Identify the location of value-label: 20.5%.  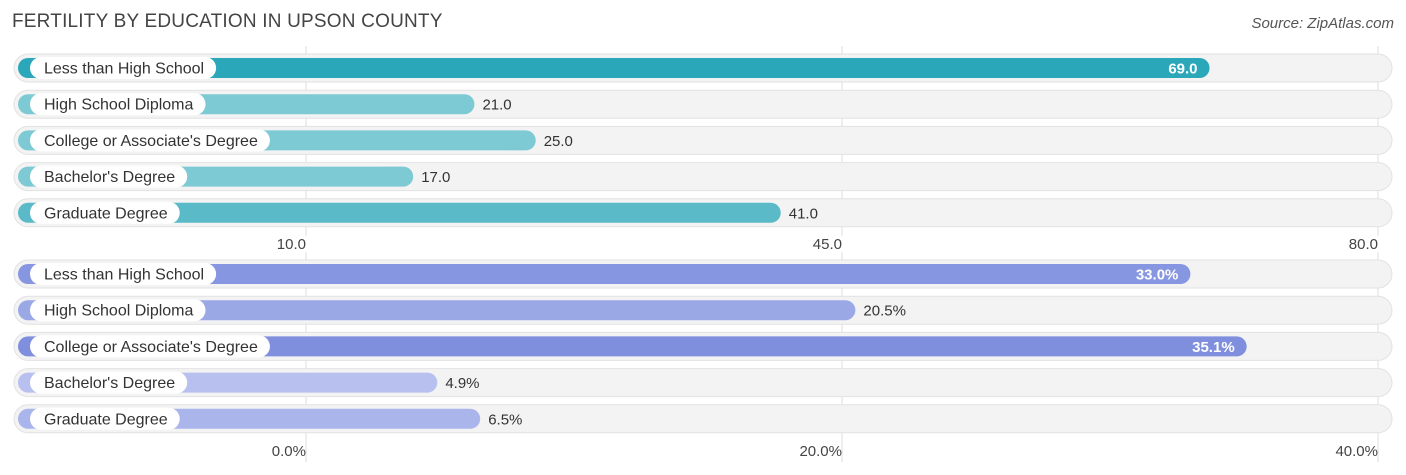
(884, 311).